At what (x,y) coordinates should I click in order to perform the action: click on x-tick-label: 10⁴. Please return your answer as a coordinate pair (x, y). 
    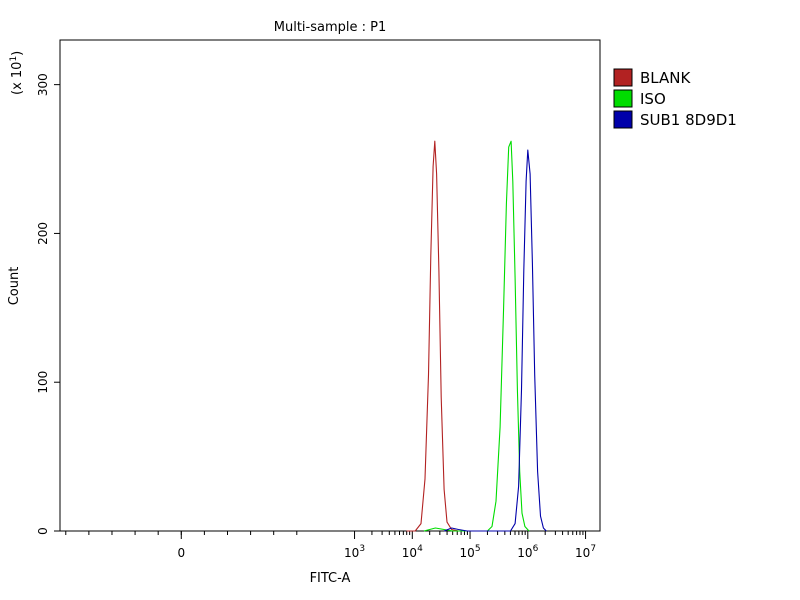
    Looking at the image, I should click on (412, 552).